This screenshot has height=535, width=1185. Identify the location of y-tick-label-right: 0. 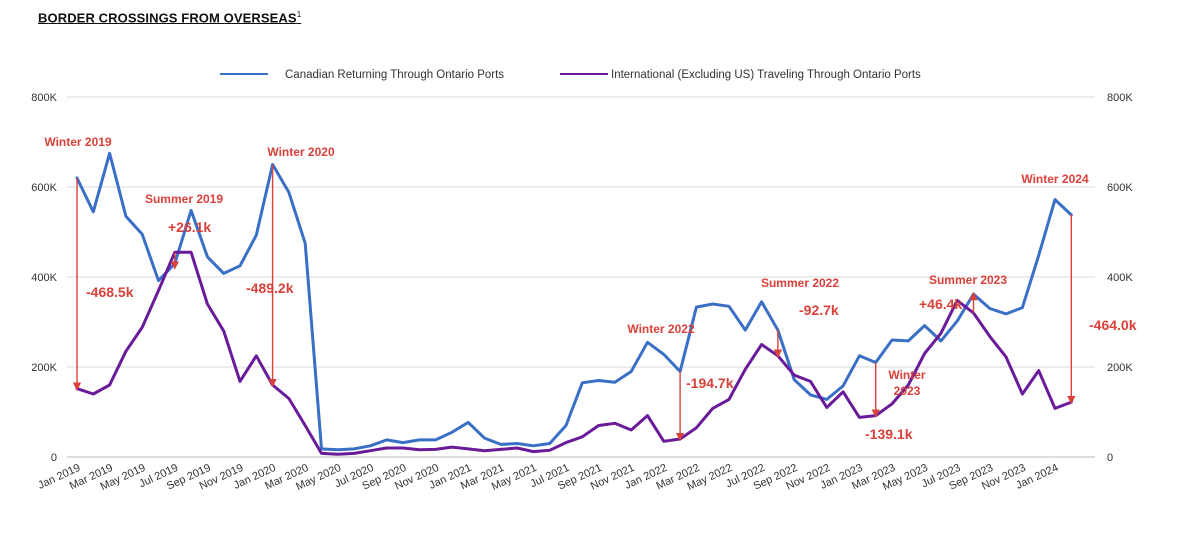
(1110, 458).